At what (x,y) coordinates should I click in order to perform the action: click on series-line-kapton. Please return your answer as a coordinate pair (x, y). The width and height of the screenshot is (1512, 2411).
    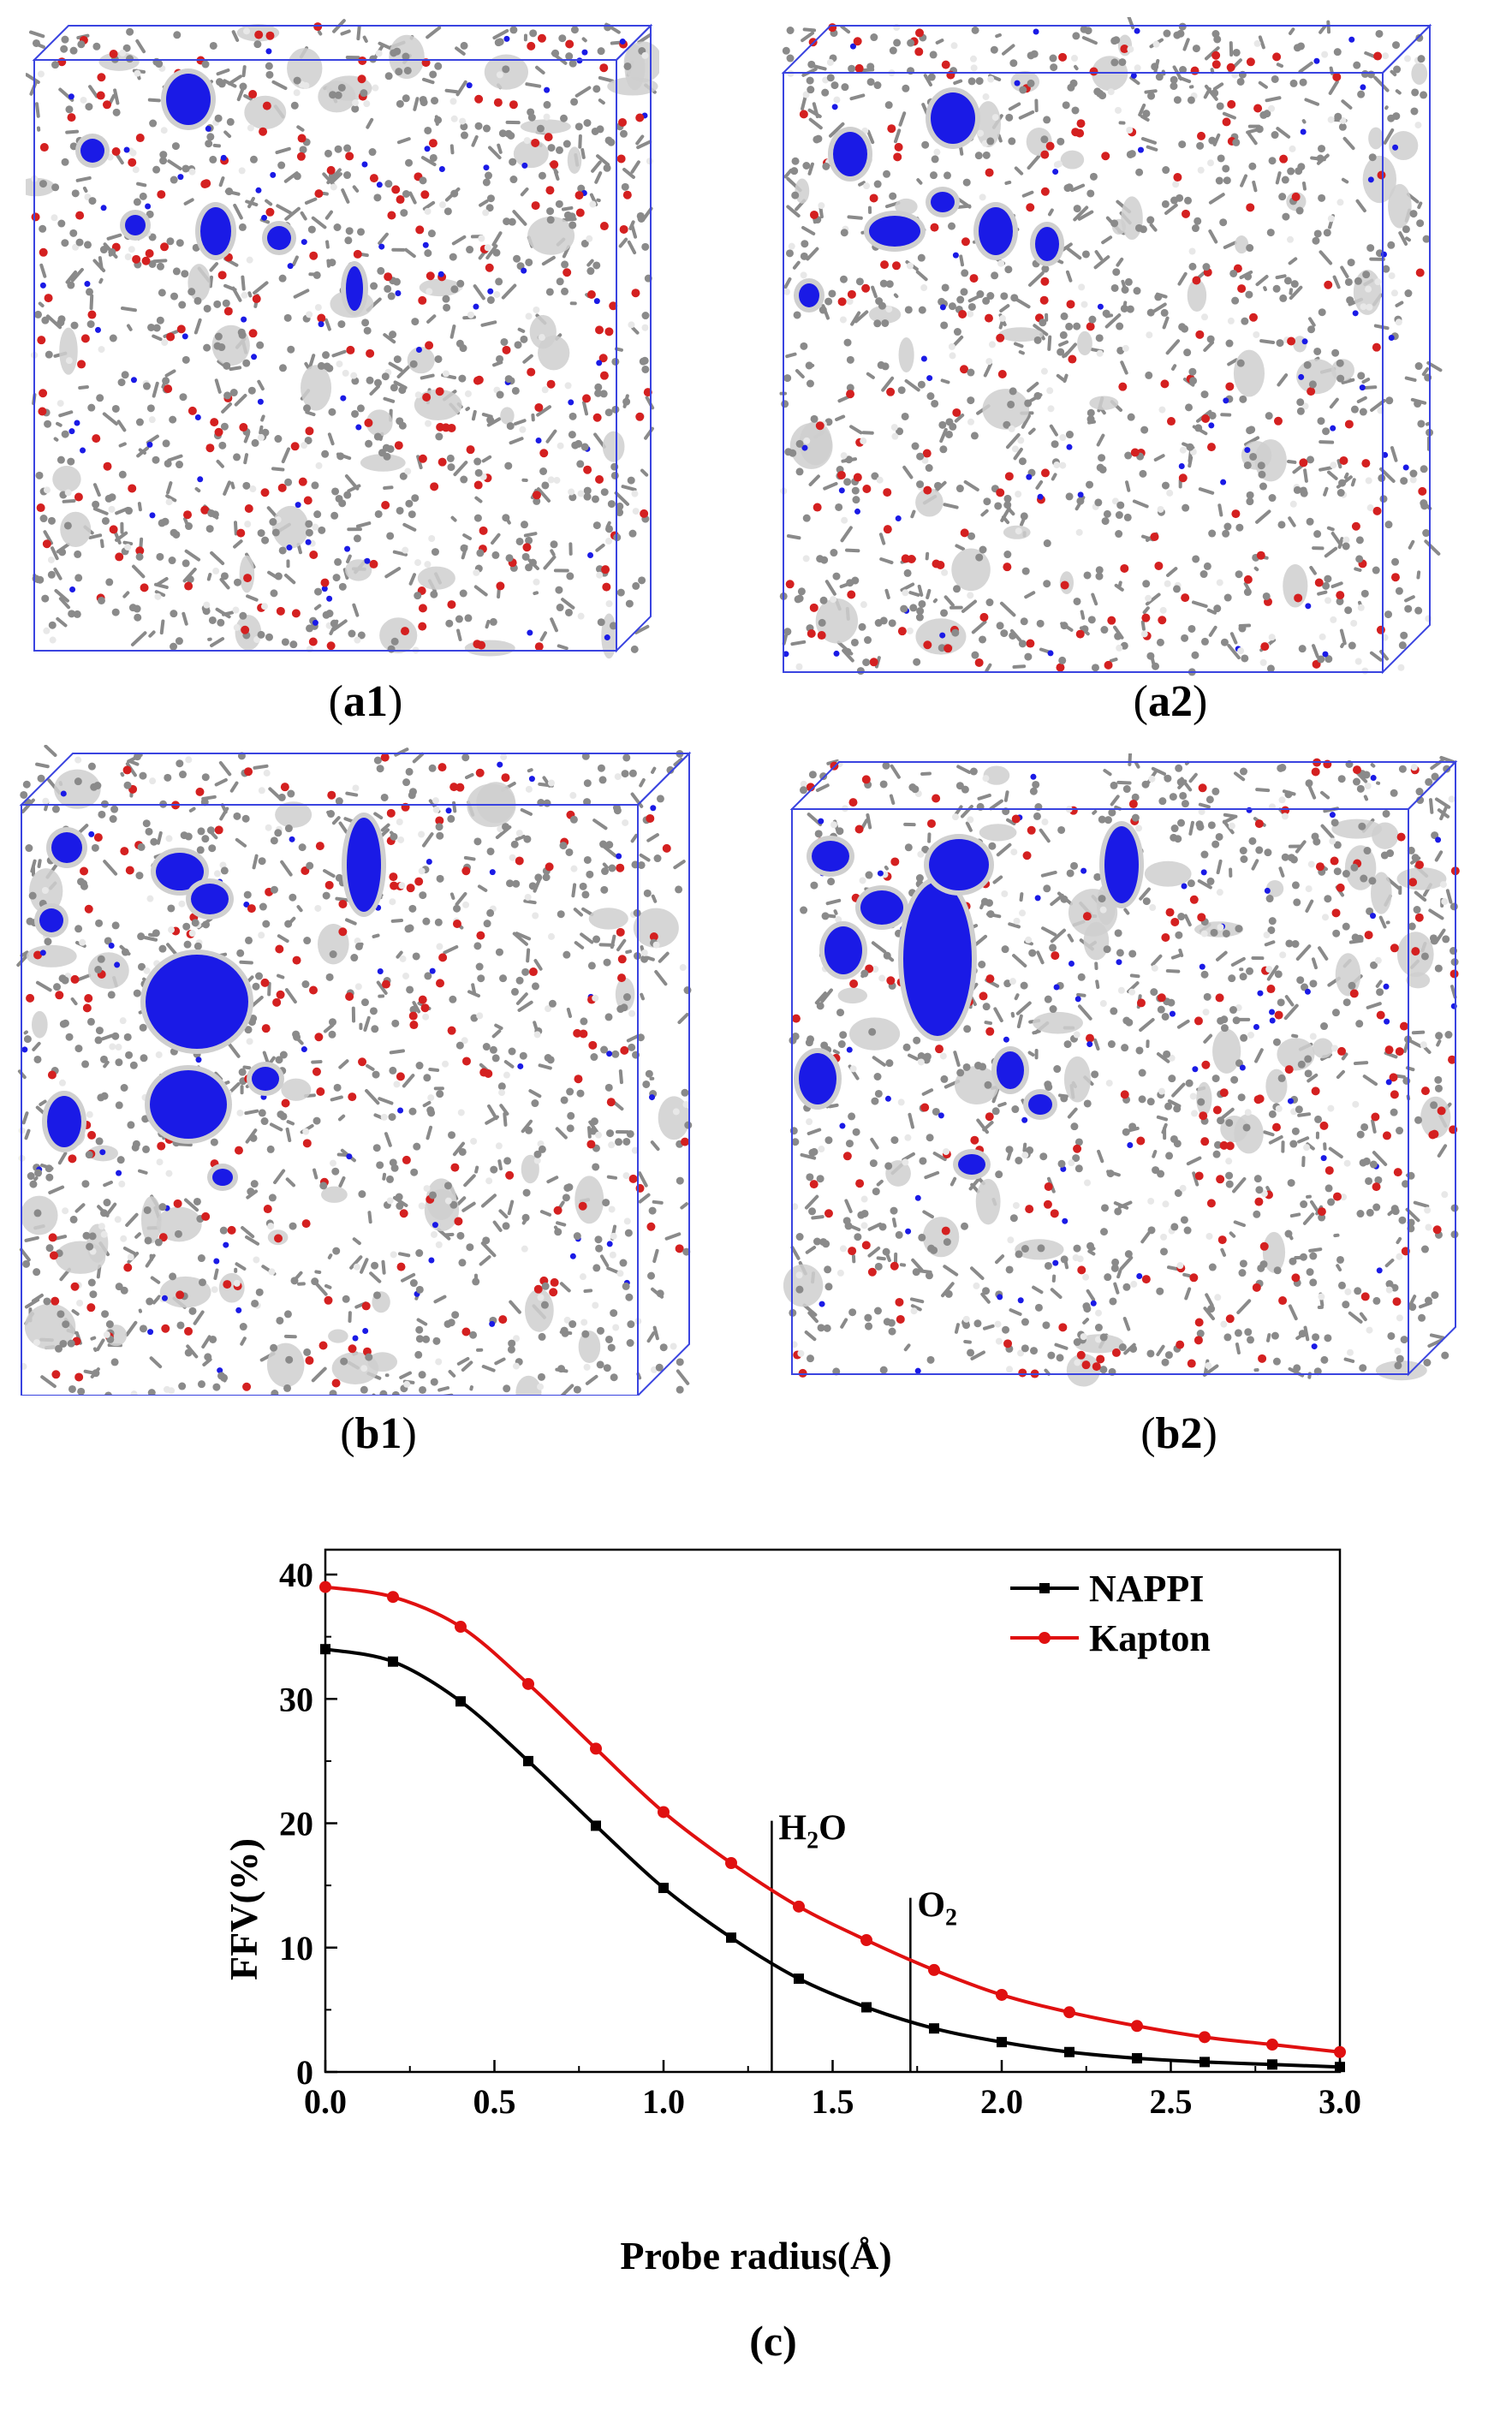
    Looking at the image, I should click on (832, 1819).